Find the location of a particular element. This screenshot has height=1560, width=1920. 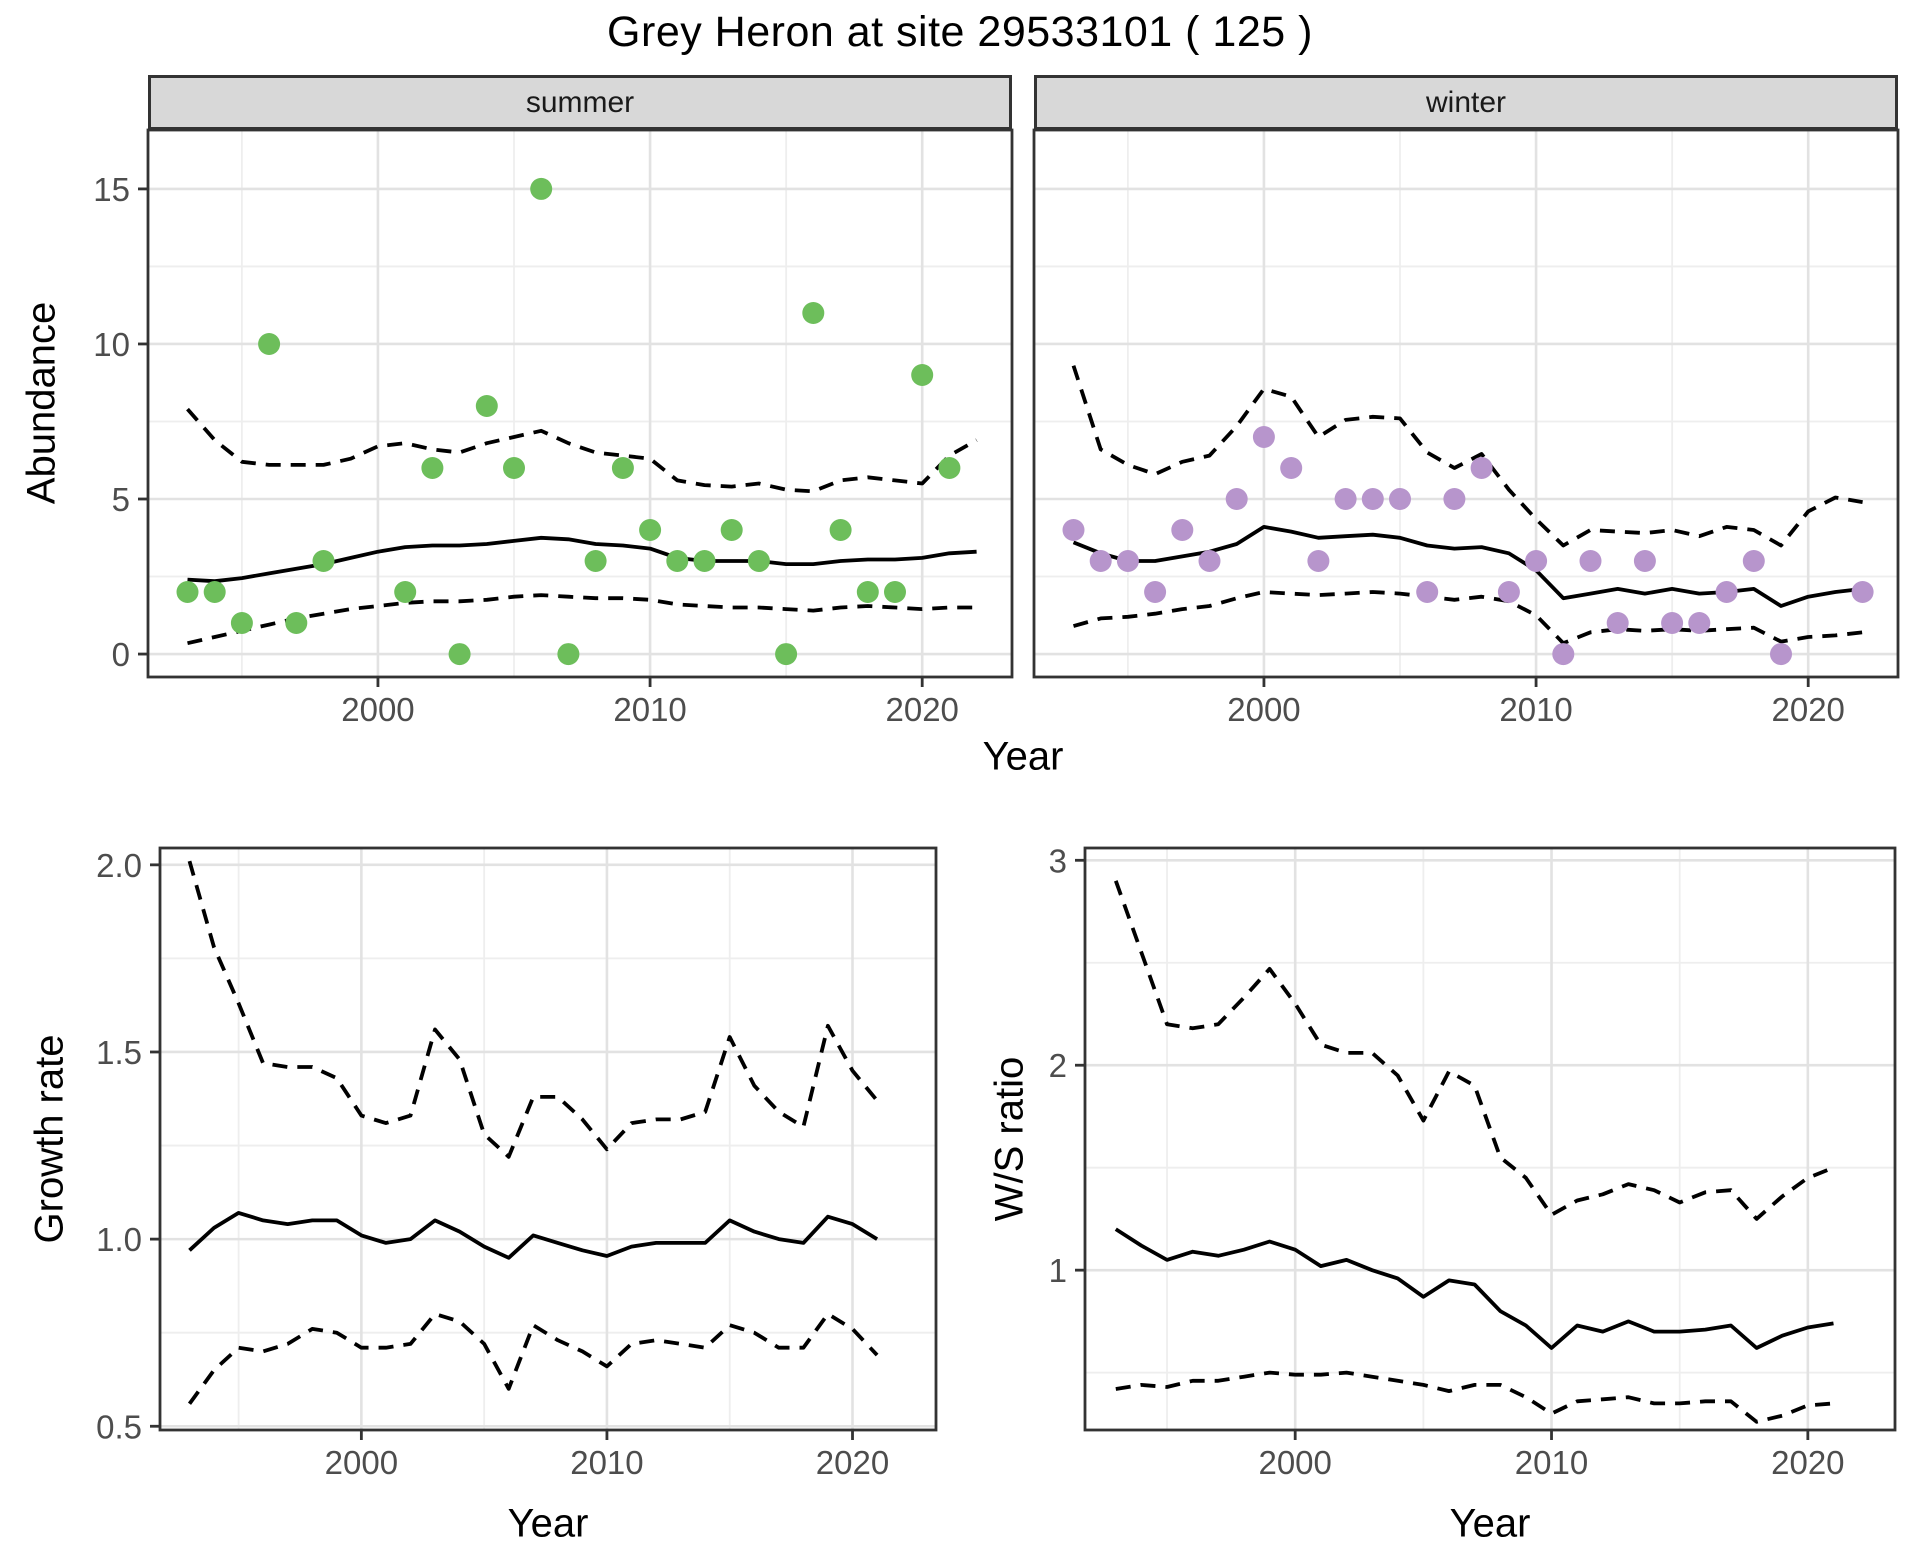

y-tick-label: 1 is located at coordinates (1058, 1270).